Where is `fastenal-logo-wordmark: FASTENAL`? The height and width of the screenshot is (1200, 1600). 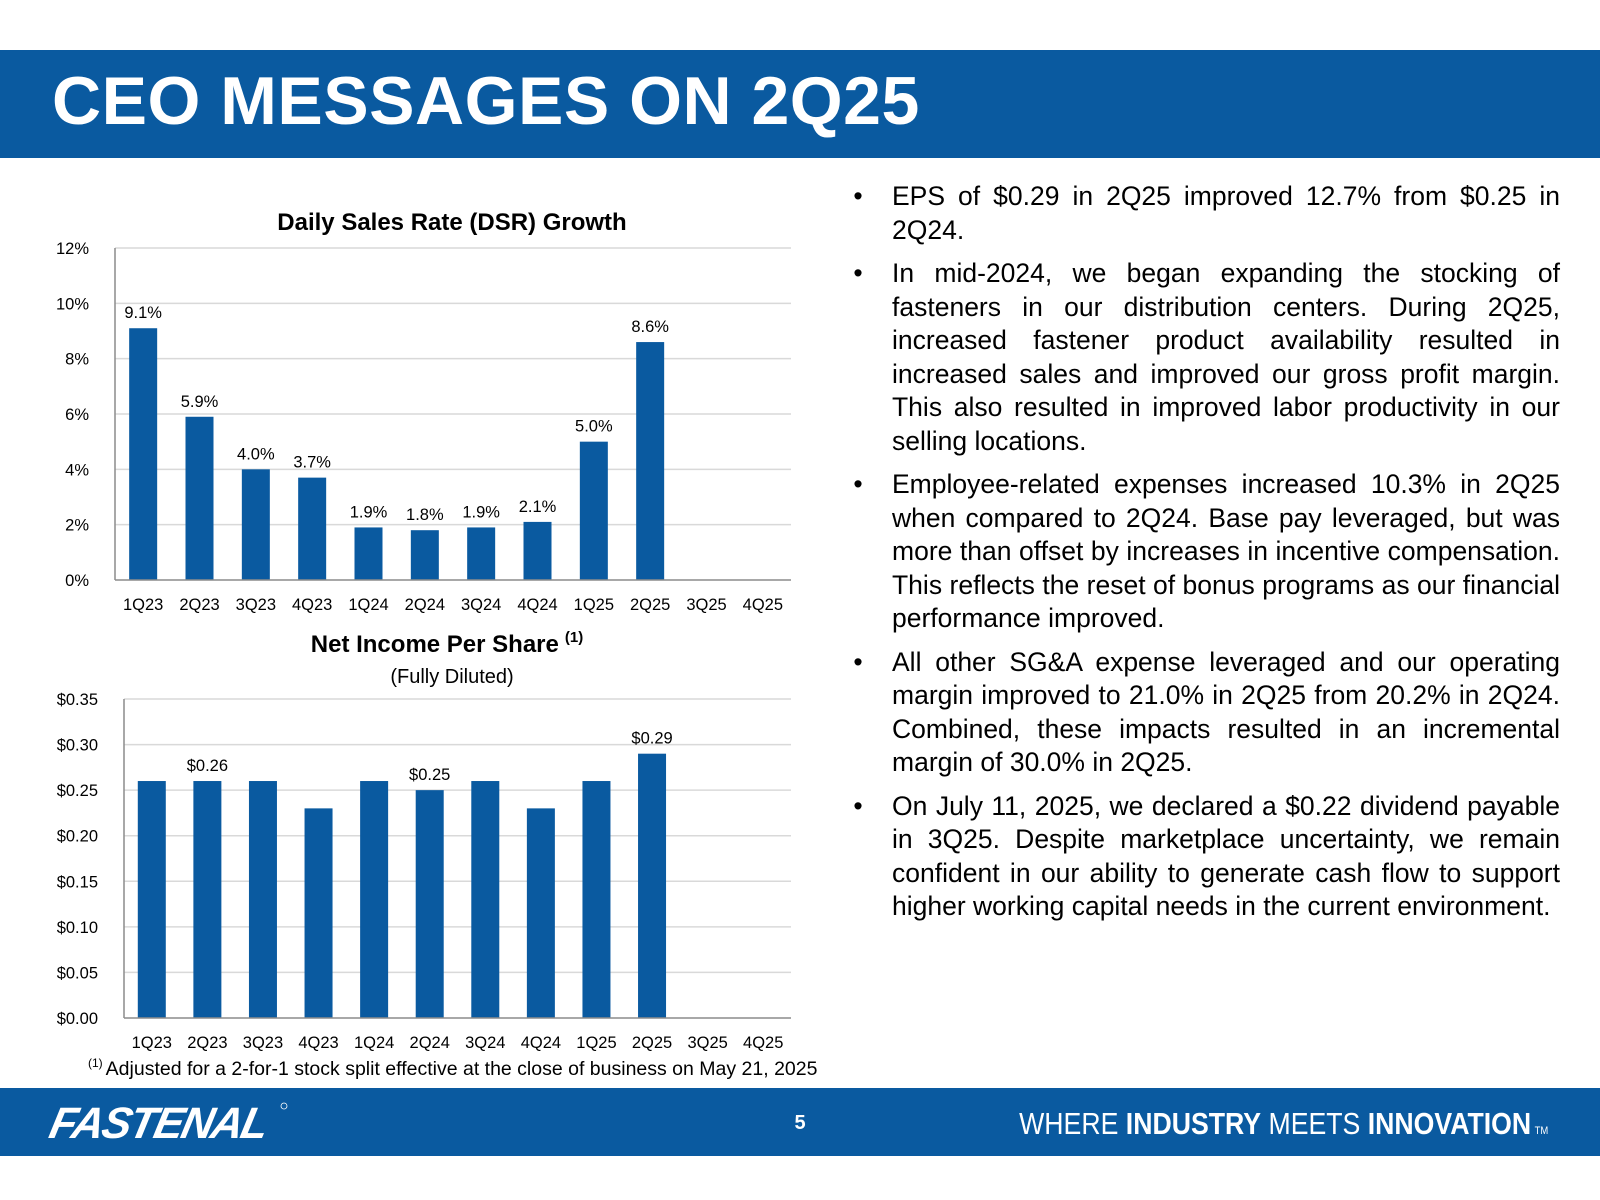
fastenal-logo-wordmark: FASTENAL is located at coordinates (158, 1123).